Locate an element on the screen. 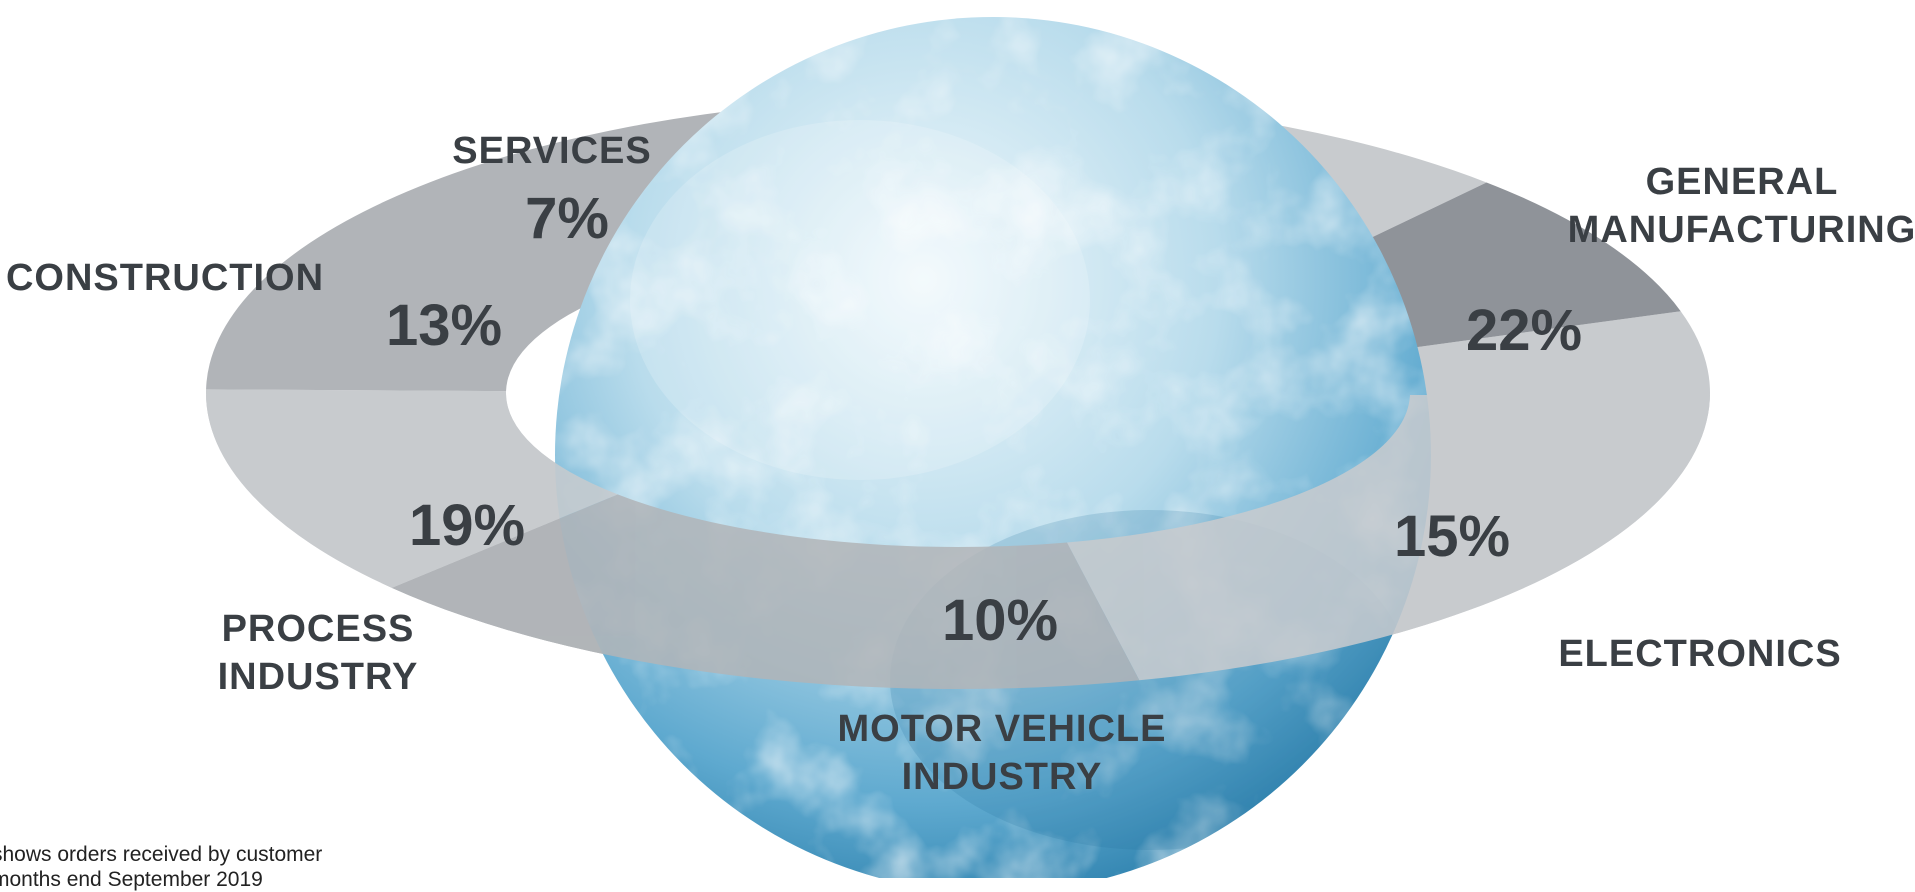 The width and height of the screenshot is (1915, 892). footnote-line-2: months end September 2019 is located at coordinates (131, 879).